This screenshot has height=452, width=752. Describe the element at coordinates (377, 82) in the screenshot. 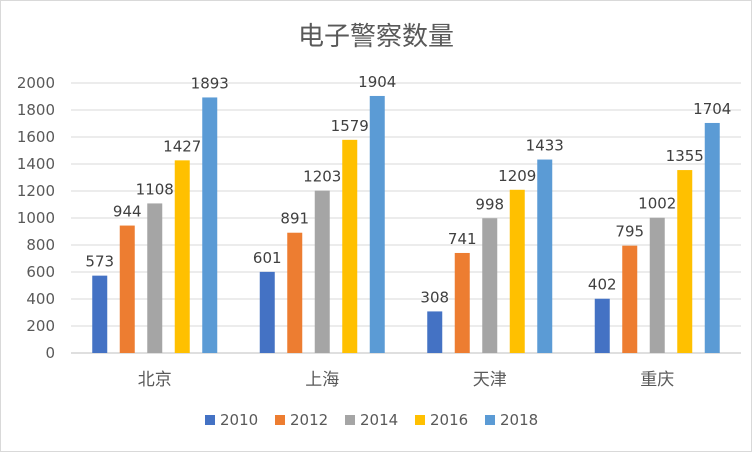

I see `data-label: 1904` at that location.